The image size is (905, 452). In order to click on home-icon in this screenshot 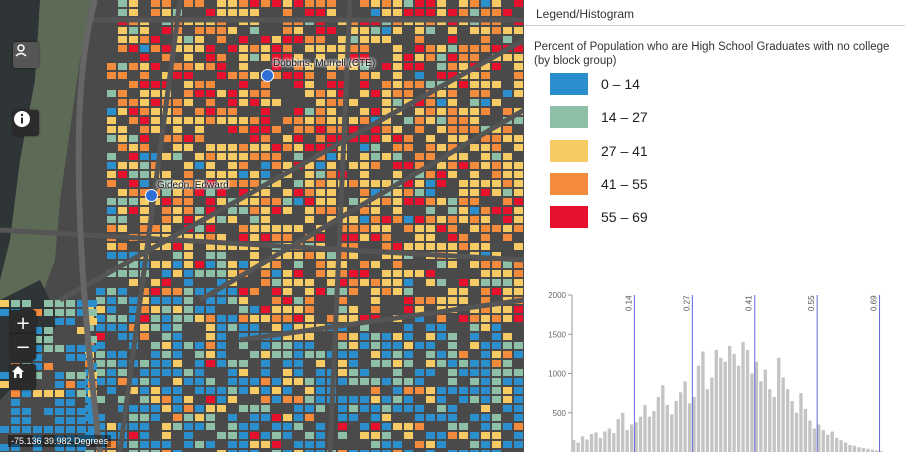, I will do `click(18, 372)`.